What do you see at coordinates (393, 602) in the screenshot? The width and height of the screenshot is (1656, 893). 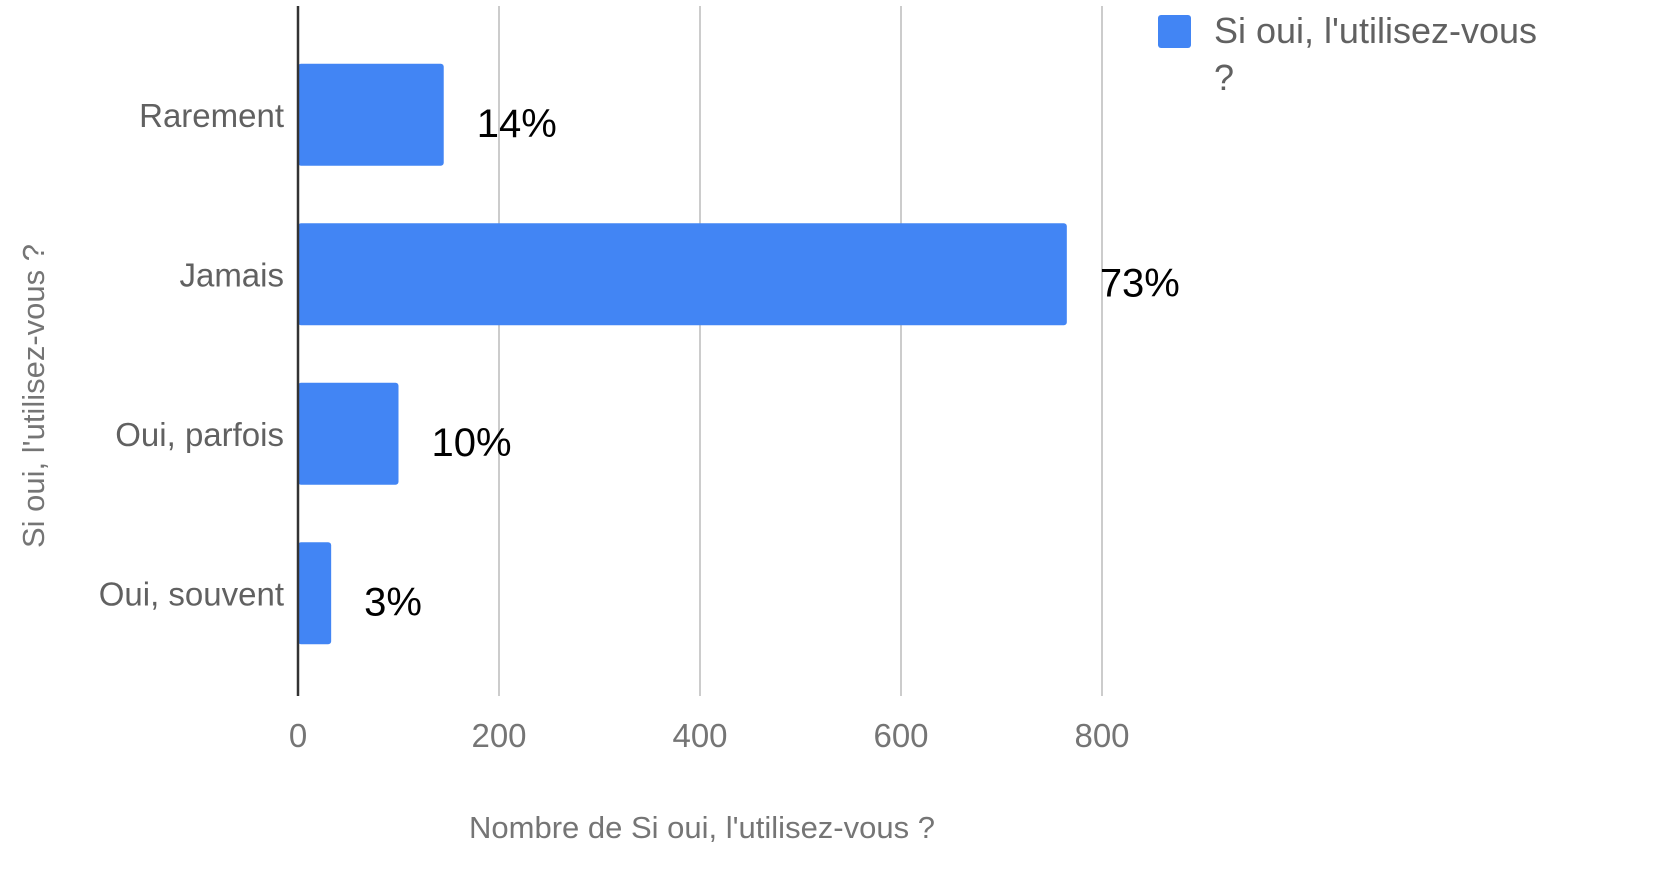 I see `data-label-oui-souvent: 3%` at bounding box center [393, 602].